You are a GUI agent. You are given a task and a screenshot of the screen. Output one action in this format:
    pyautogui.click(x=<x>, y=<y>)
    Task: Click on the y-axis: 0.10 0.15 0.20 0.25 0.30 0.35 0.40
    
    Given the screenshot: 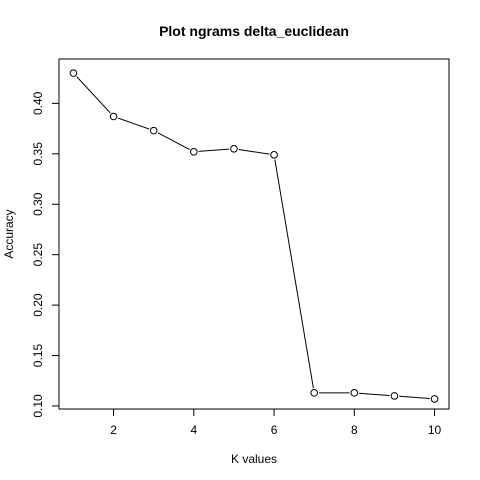 What is the action you would take?
    pyautogui.click(x=45, y=254)
    